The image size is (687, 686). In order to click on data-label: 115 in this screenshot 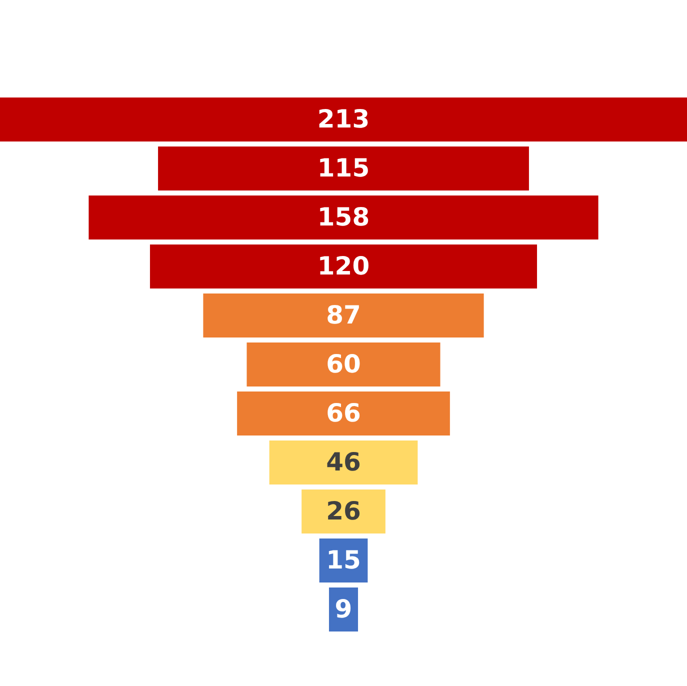, I will do `click(343, 168)`.